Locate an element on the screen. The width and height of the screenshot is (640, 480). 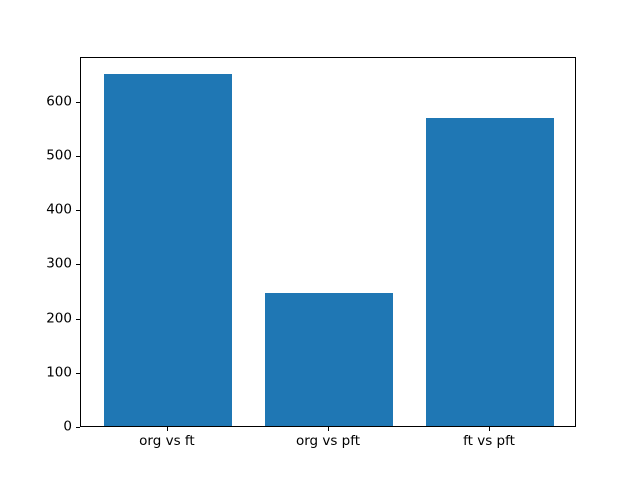
y-tick-label: 300 is located at coordinates (59, 263).